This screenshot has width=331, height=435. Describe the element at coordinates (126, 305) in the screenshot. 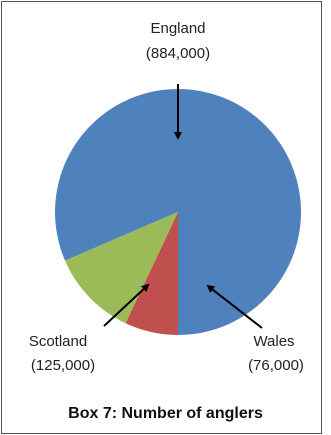

I see `scotland-leader-arrow` at that location.